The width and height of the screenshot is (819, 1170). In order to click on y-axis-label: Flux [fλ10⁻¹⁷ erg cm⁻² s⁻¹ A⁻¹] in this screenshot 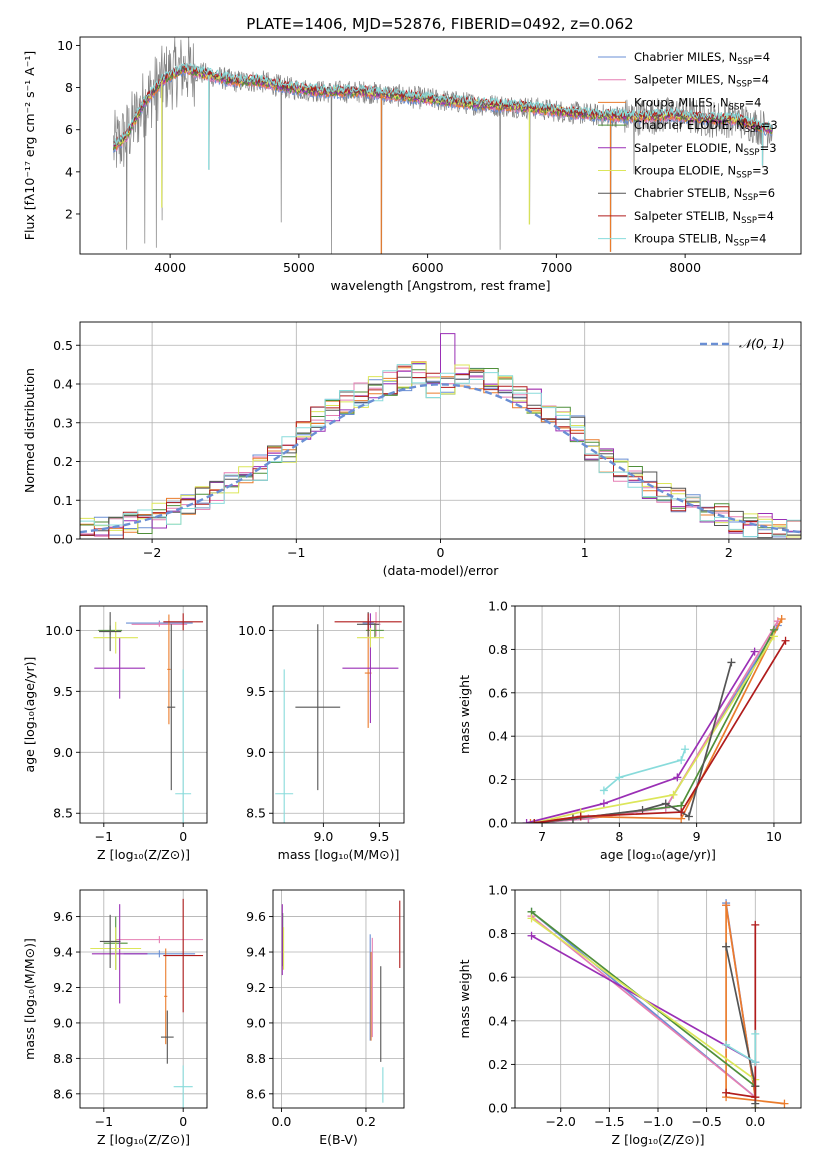, I will do `click(29, 145)`.